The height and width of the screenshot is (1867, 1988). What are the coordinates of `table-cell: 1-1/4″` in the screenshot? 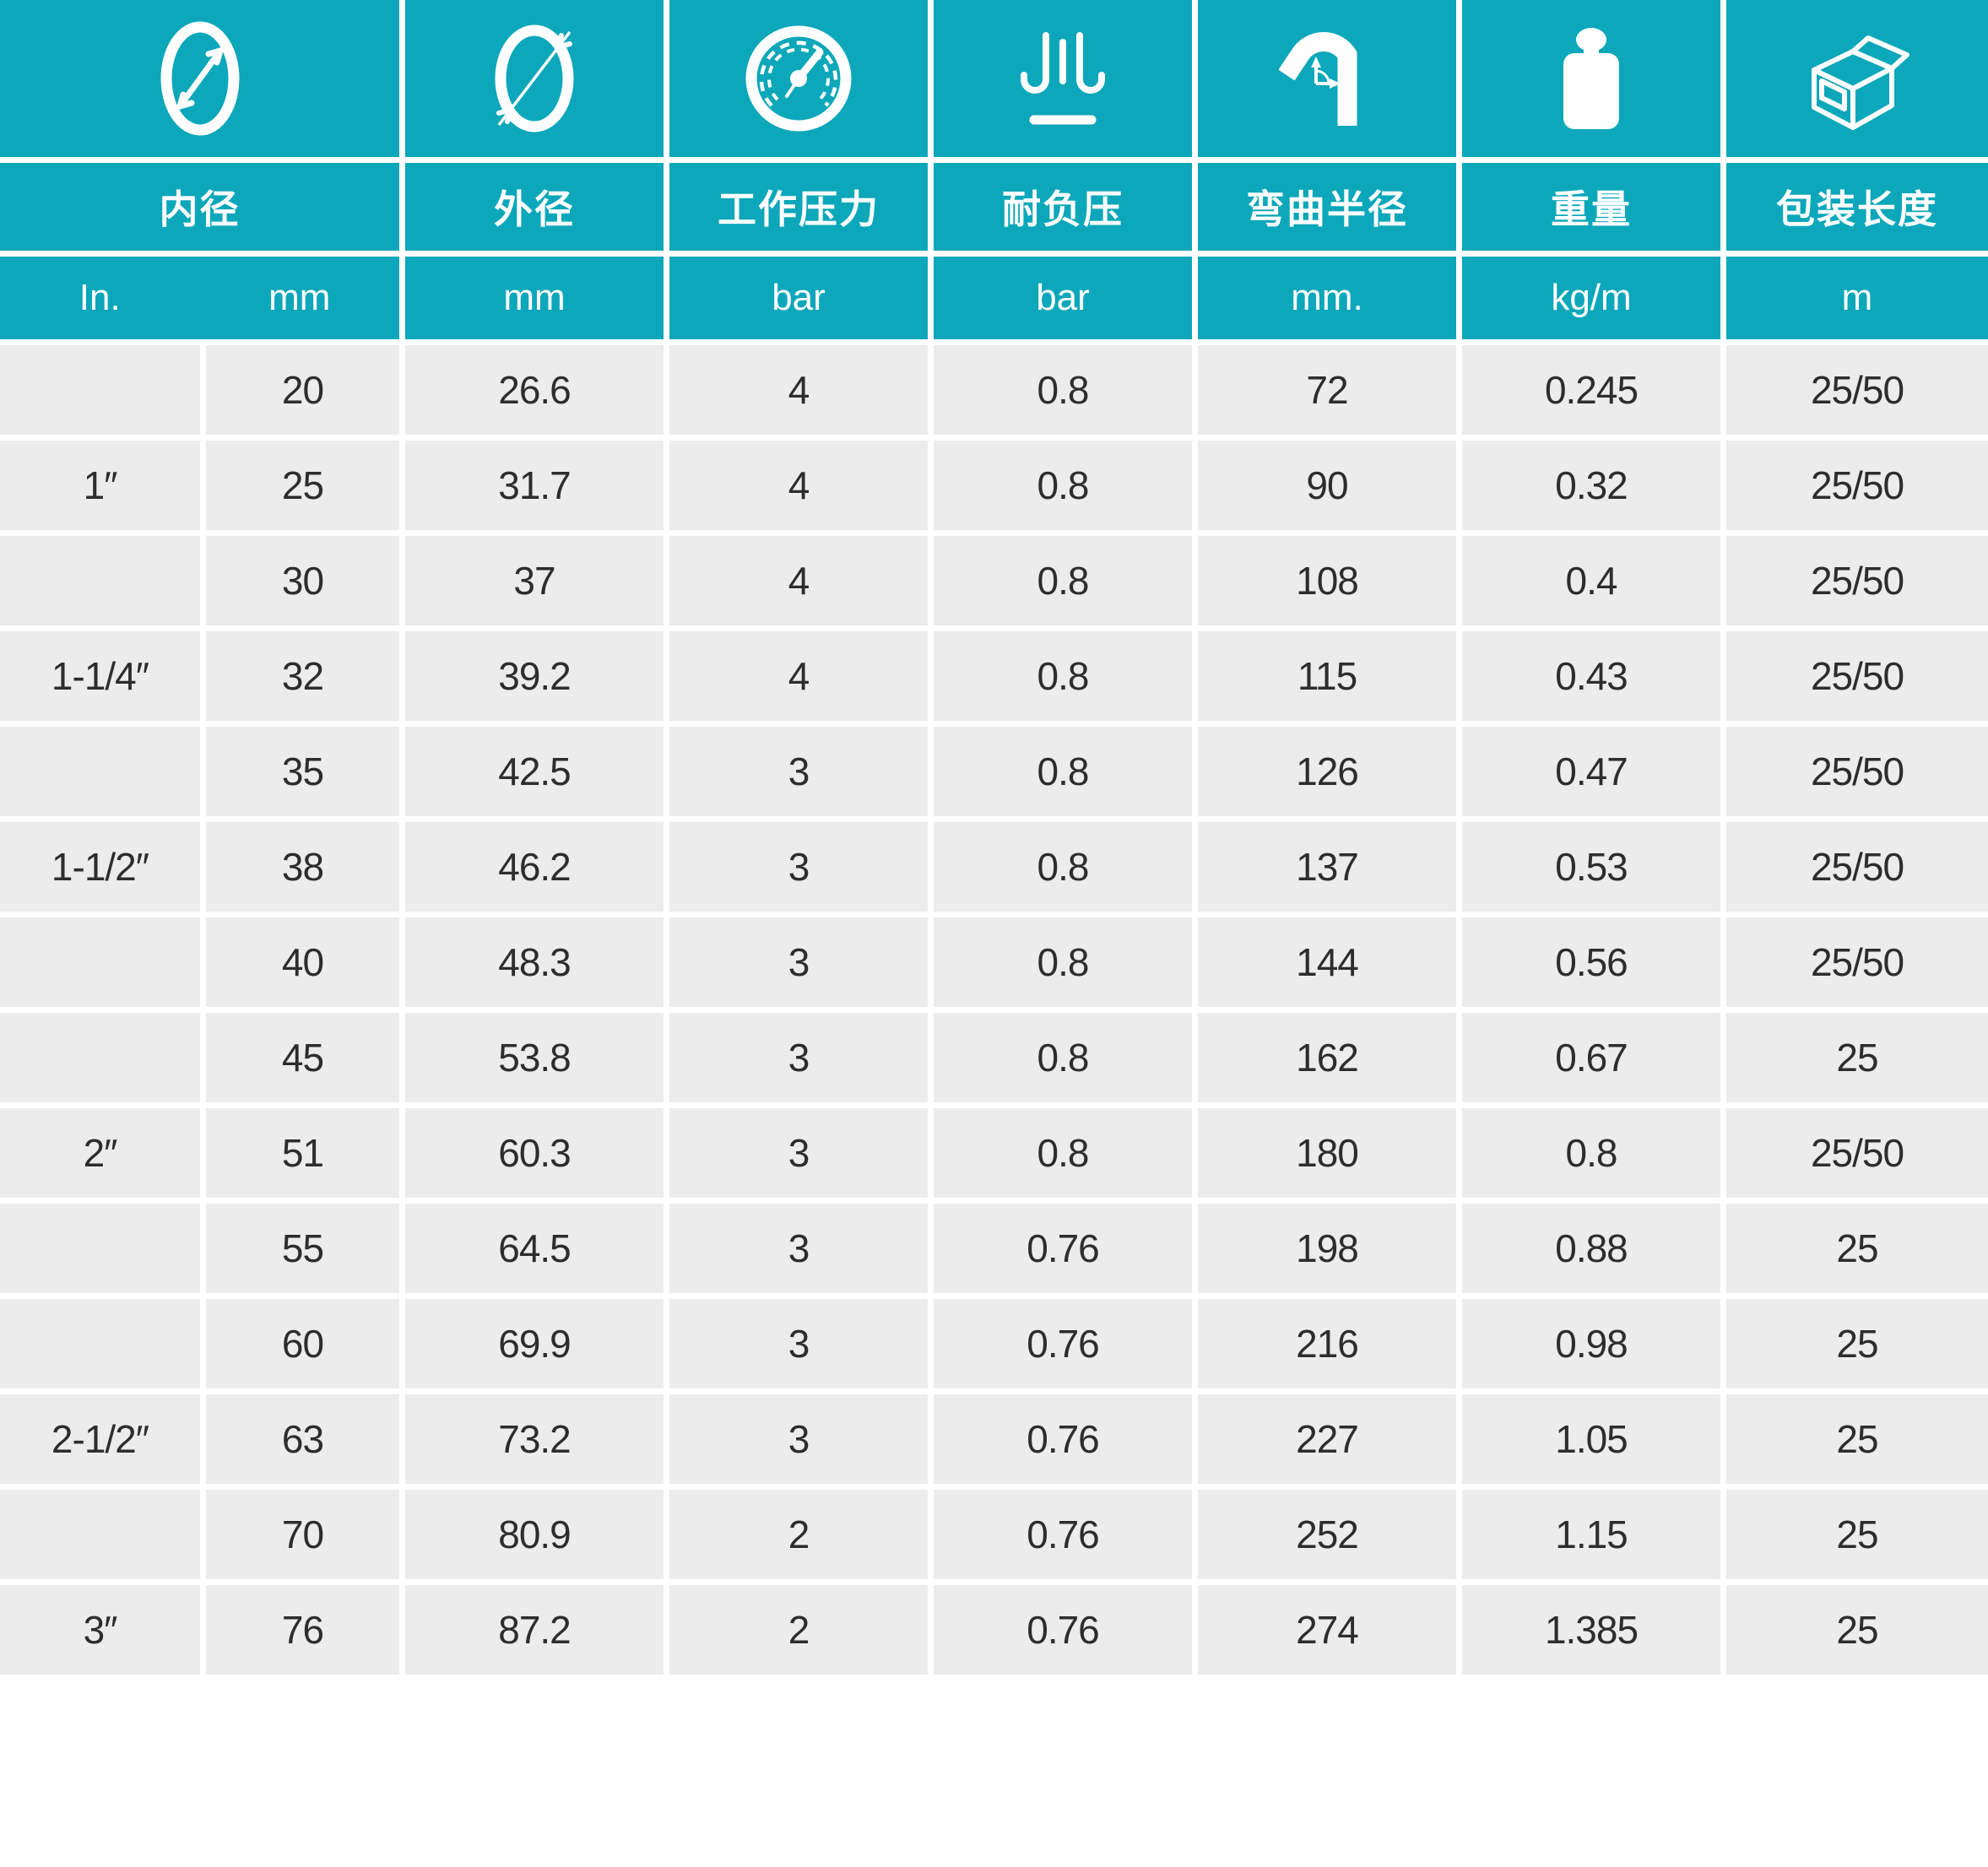 It's located at (100, 676).